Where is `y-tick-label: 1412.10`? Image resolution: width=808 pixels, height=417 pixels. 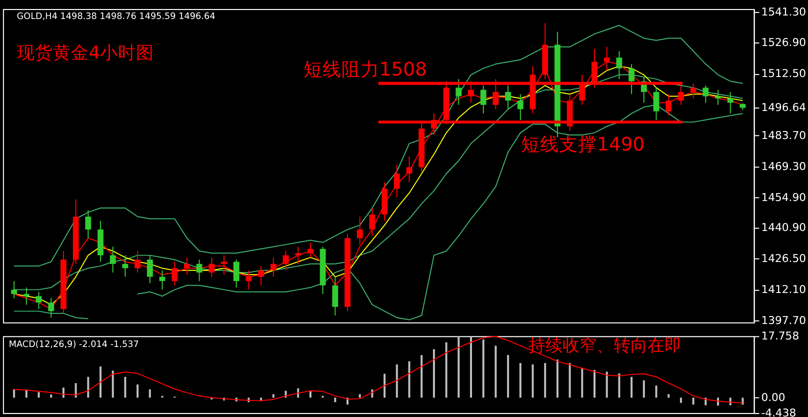 y-tick-label: 1412.10 is located at coordinates (783, 289).